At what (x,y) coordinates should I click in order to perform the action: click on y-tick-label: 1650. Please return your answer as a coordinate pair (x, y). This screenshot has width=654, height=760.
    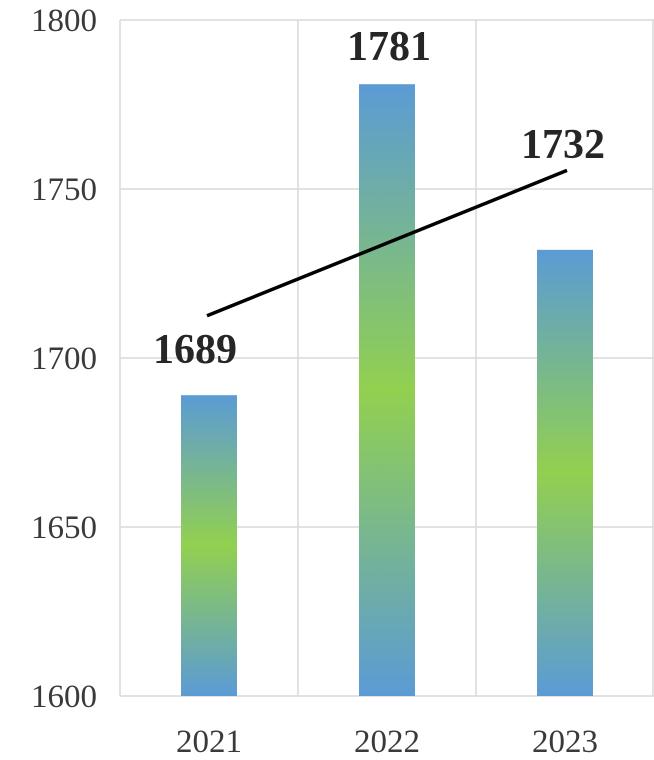
    Looking at the image, I should click on (64, 528).